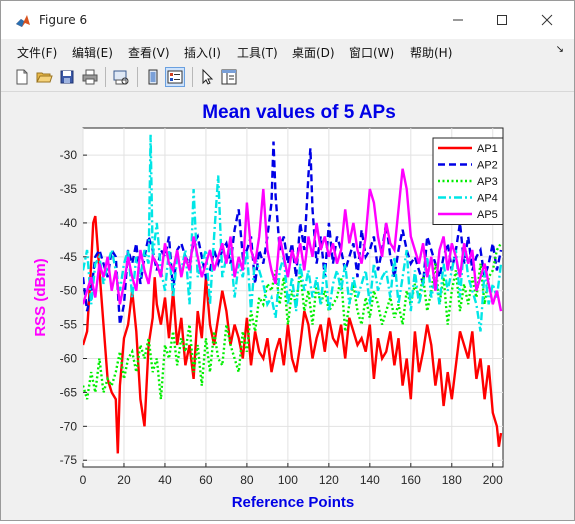 The width and height of the screenshot is (575, 524). Describe the element at coordinates (370, 480) in the screenshot. I see `x-tick-label: 140` at that location.